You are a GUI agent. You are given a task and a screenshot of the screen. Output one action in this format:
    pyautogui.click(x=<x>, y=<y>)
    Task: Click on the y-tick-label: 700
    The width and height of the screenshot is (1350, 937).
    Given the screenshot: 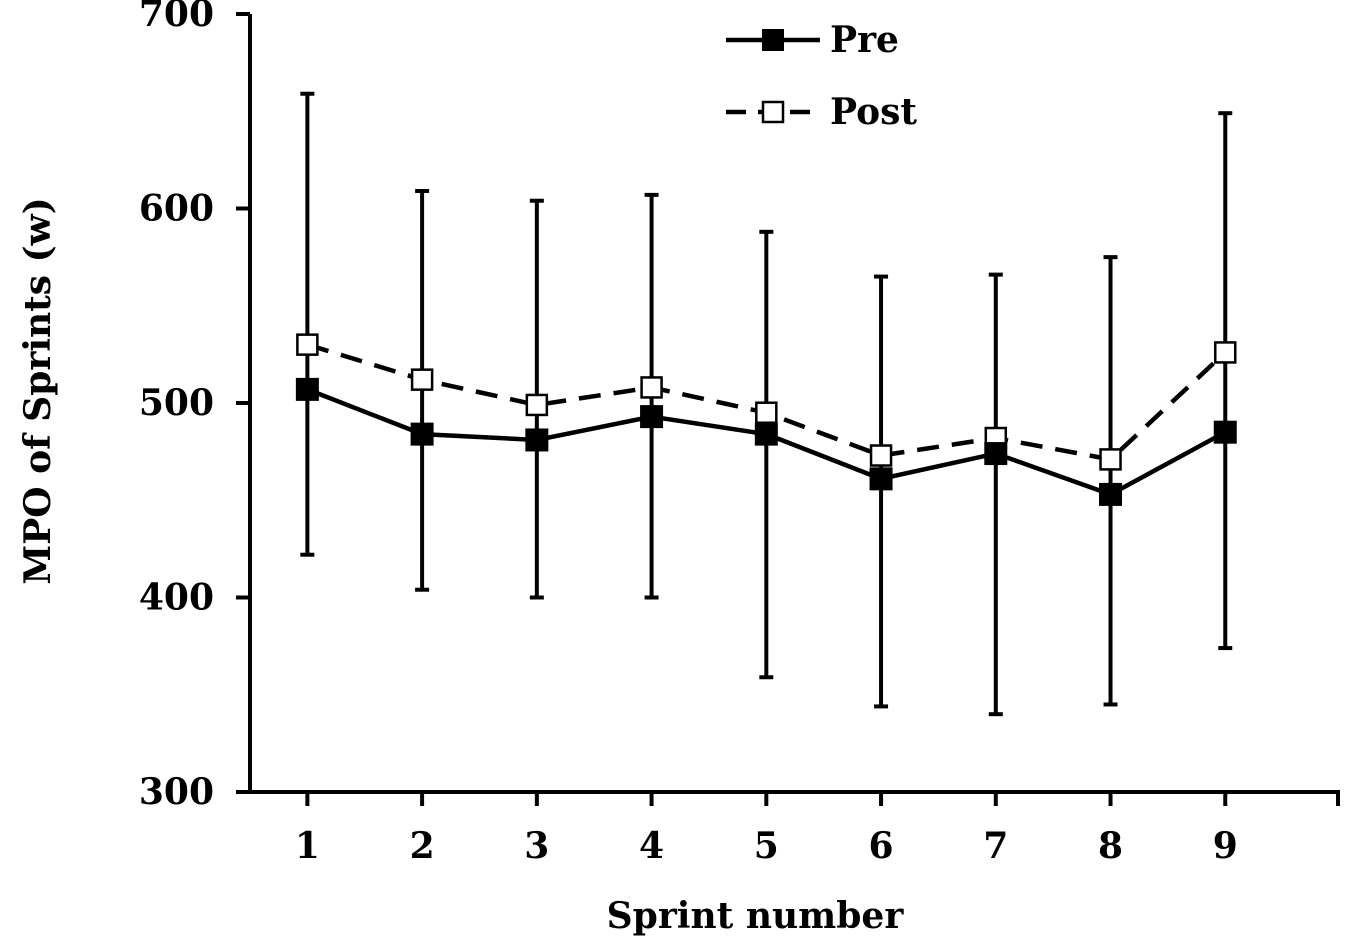 What is the action you would take?
    pyautogui.click(x=176, y=17)
    